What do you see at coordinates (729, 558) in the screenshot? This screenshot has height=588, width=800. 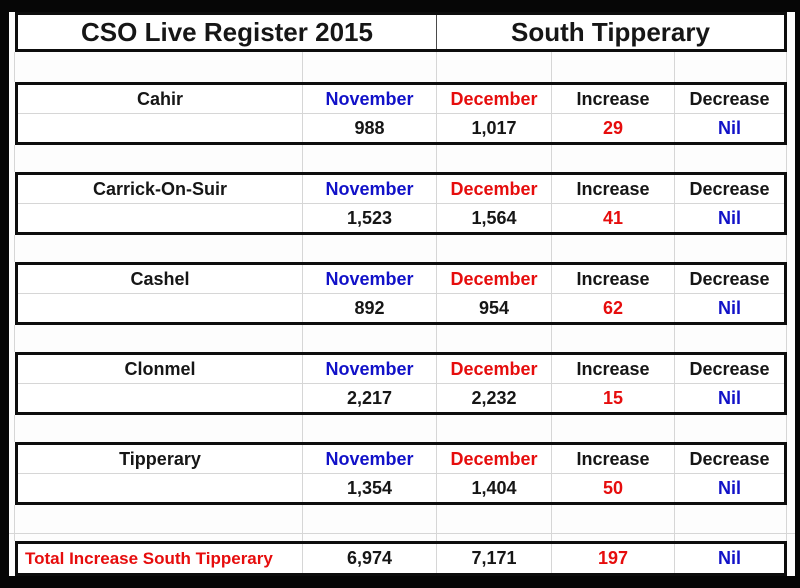 I see `total-decrease-value: Nil` at bounding box center [729, 558].